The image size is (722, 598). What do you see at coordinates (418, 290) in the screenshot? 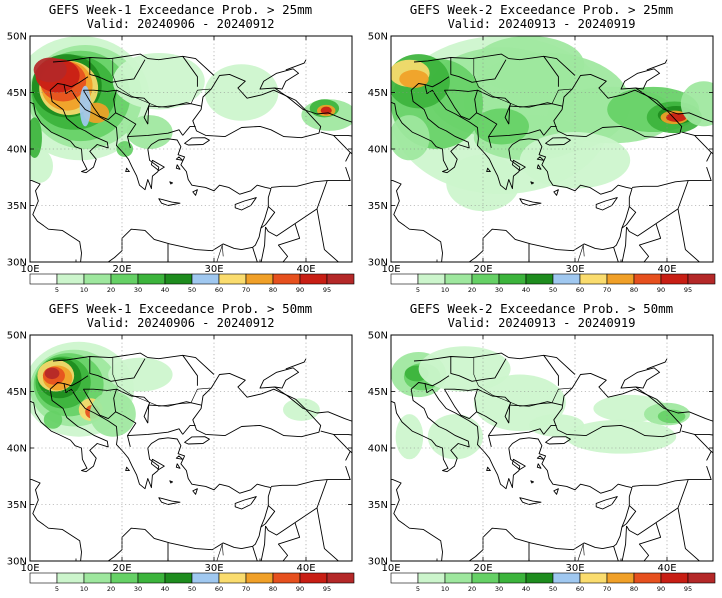
I see `colorbar-label: 5` at bounding box center [418, 290].